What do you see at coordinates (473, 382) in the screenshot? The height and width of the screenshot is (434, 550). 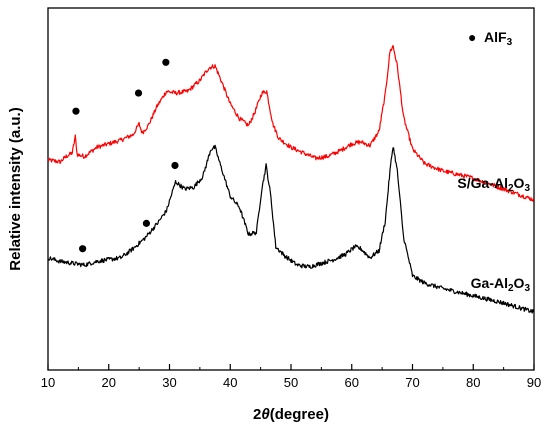 I see `x-tick-label: 80` at bounding box center [473, 382].